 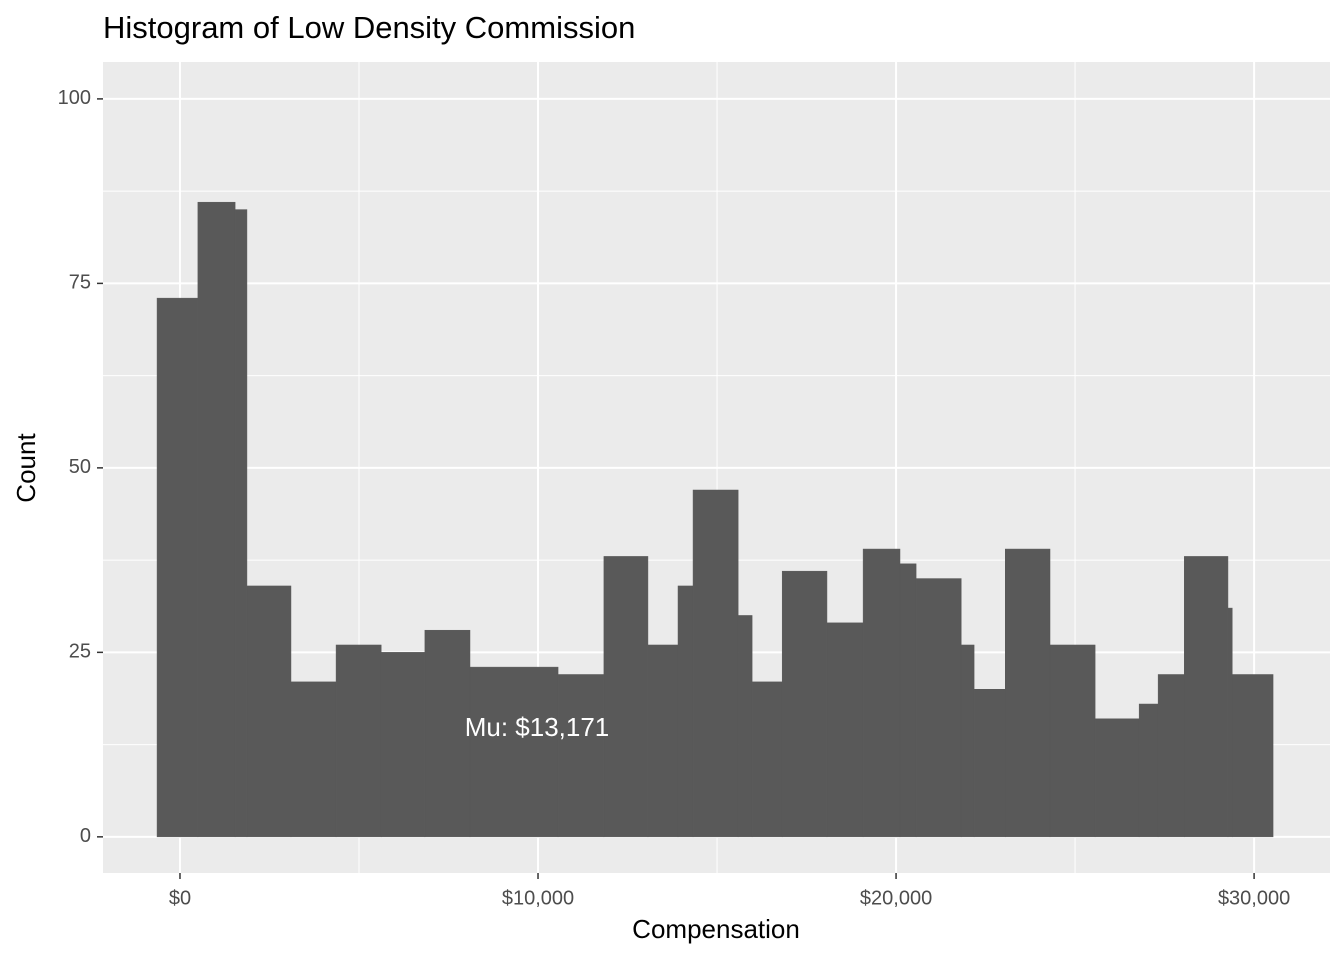 What do you see at coordinates (26, 468) in the screenshot?
I see `y-axis-label: Count` at bounding box center [26, 468].